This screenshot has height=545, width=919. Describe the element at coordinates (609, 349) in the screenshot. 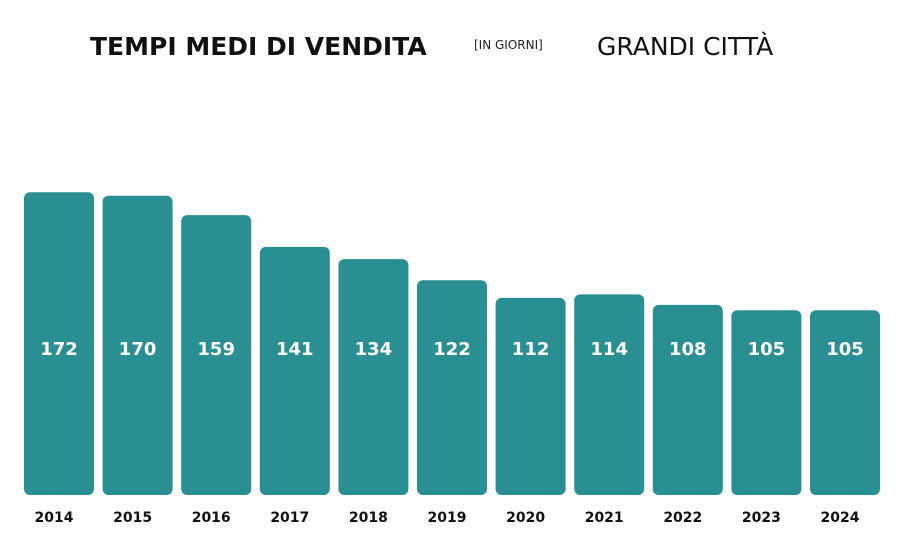

I see `value-label: 114` at that location.